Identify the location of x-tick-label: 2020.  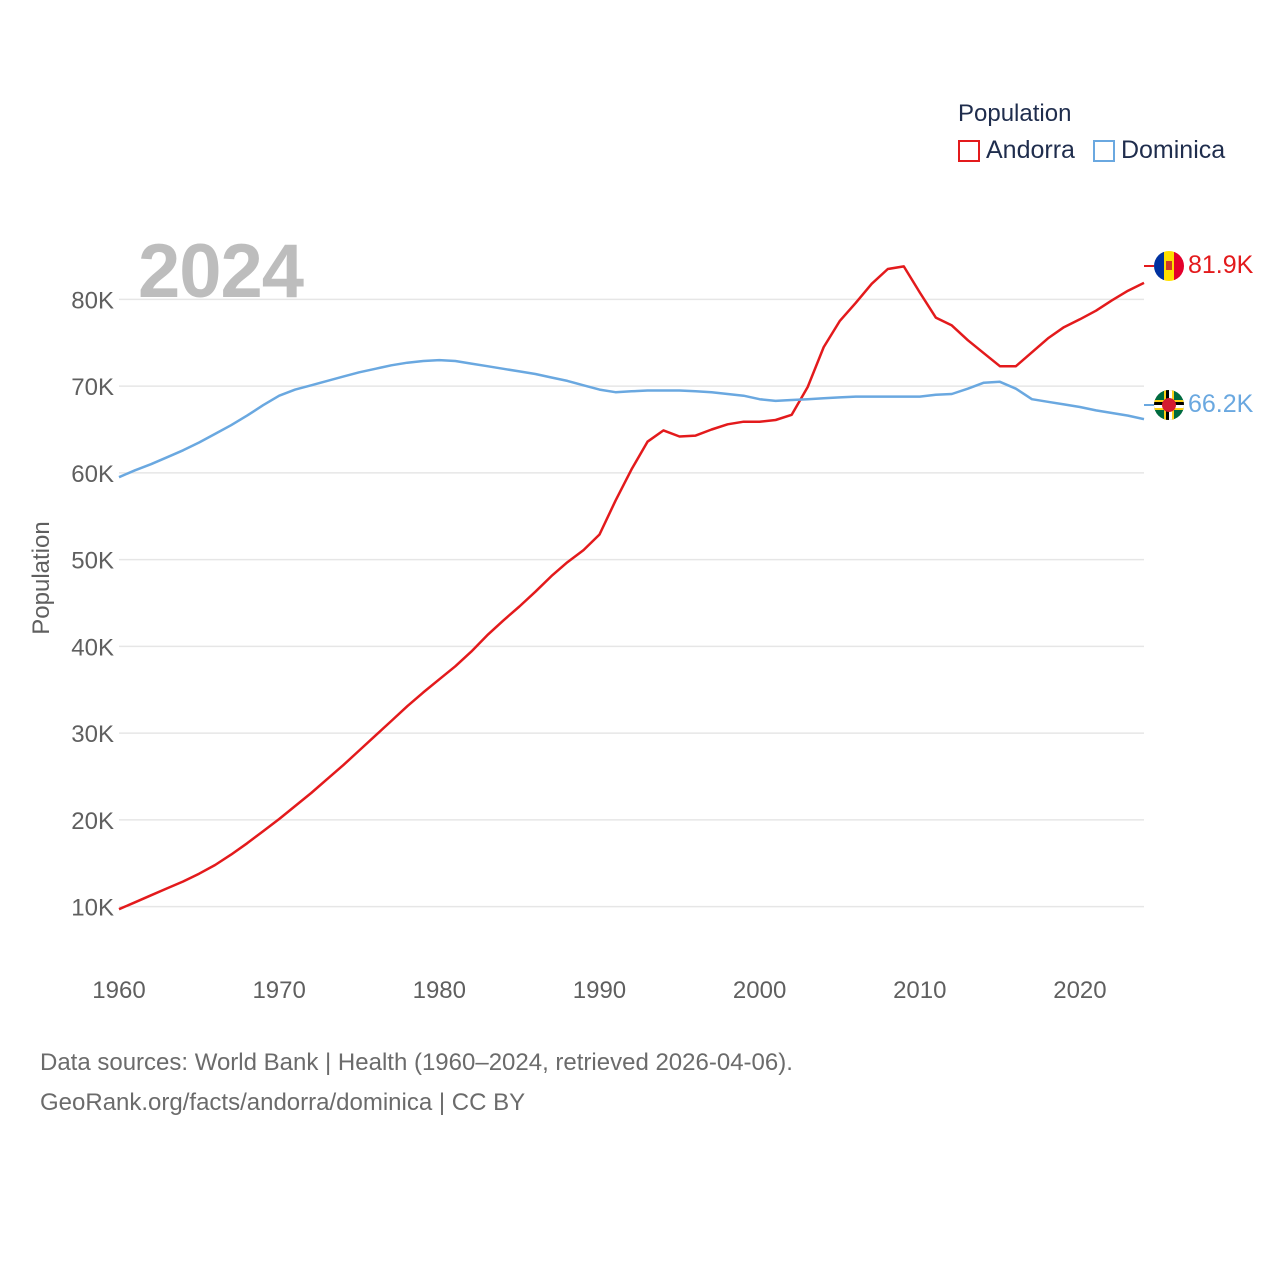
(1079, 990).